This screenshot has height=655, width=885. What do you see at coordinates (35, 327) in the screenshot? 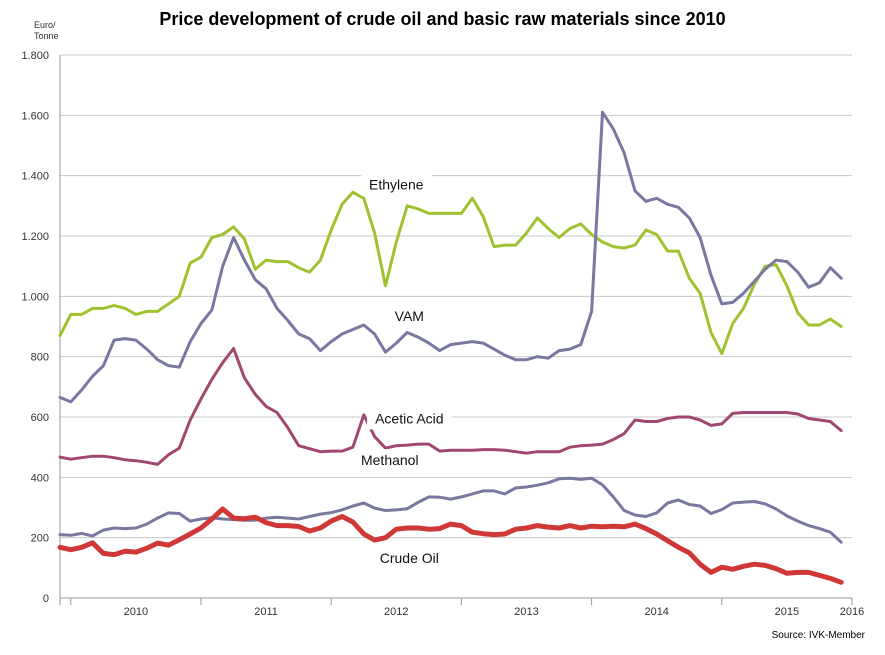
I see `y-tick-labels: 0 200 400 600 800 1.000 1.200 1.400 1.600 1.800` at bounding box center [35, 327].